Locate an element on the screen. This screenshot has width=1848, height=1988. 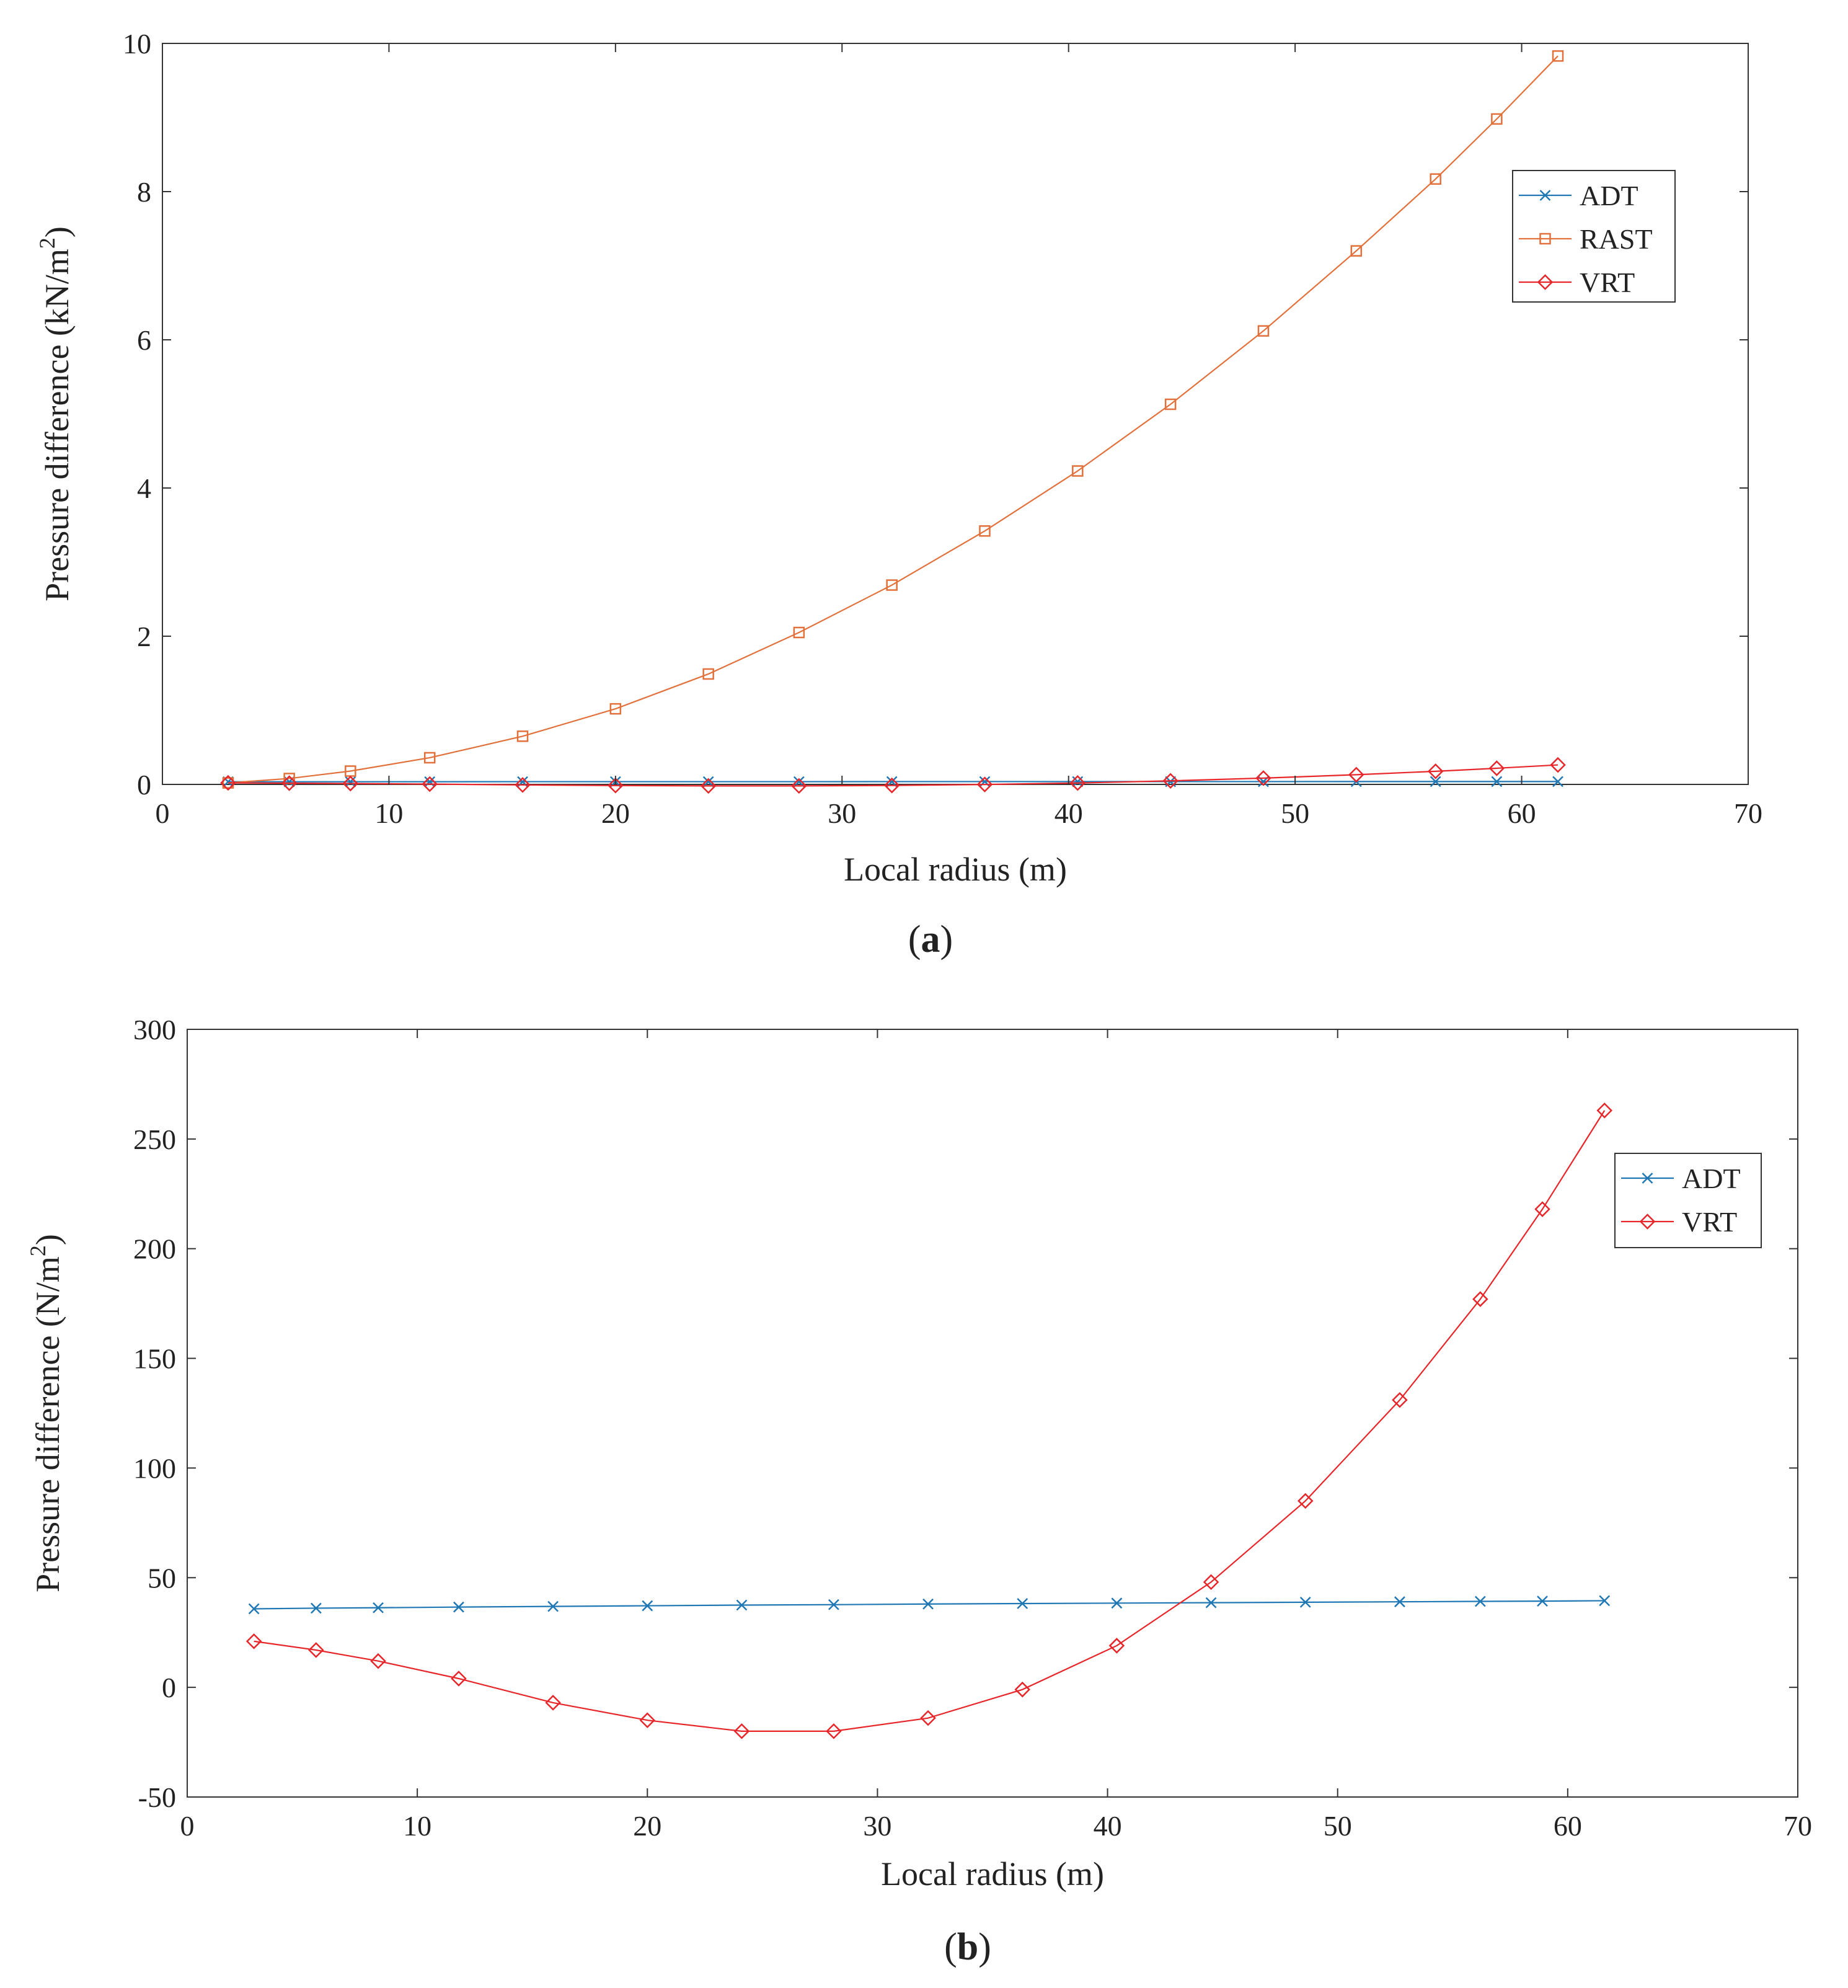
legend-a: ADT RAST VRT is located at coordinates (1594, 236).